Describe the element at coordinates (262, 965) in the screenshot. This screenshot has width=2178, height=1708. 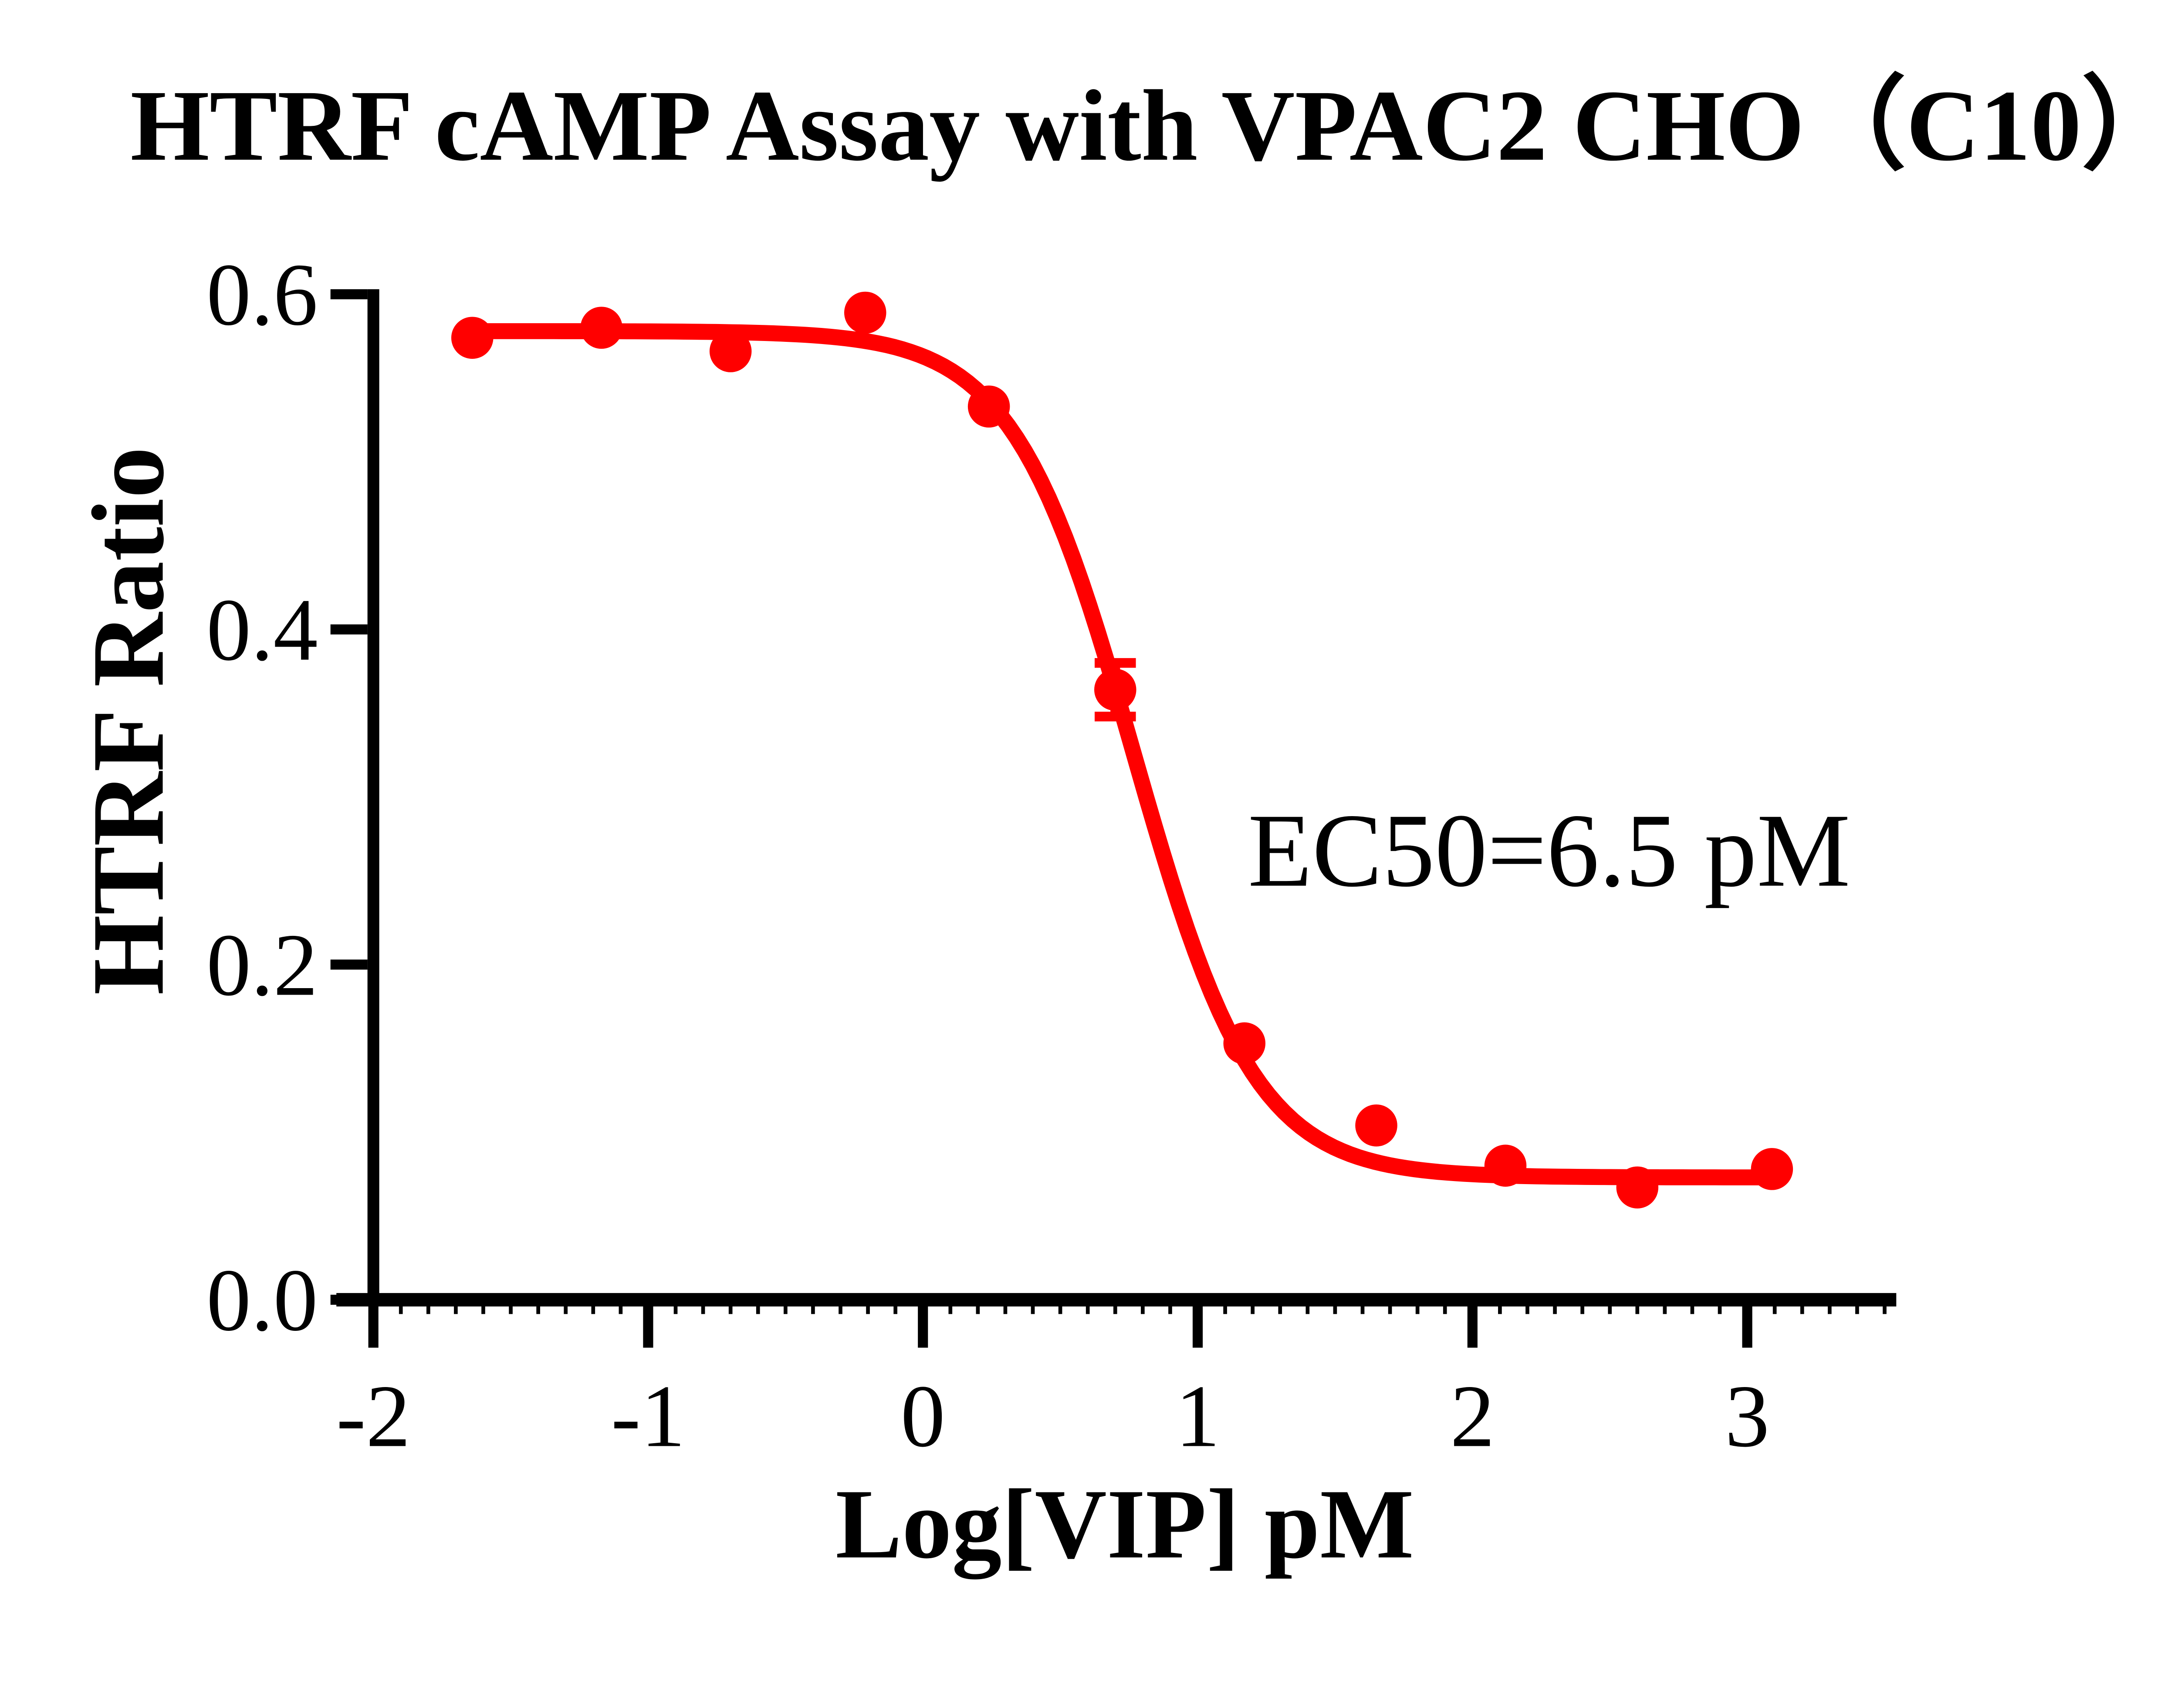
I see `y-tick-label: 0.2` at that location.